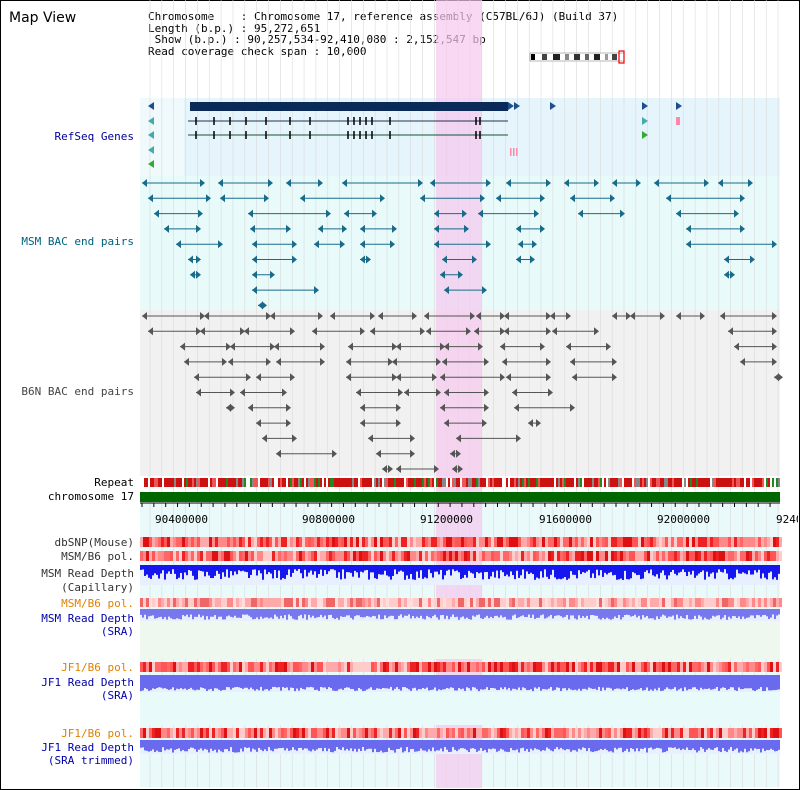 Image resolution: width=800 pixels, height=790 pixels. What do you see at coordinates (460, 482) in the screenshot?
I see `repeat-track` at bounding box center [460, 482].